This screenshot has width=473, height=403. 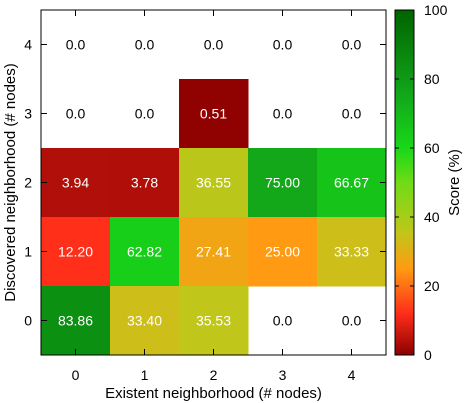 What do you see at coordinates (76, 45) in the screenshot?
I see `cell-label-x0-y4: 0.0` at bounding box center [76, 45].